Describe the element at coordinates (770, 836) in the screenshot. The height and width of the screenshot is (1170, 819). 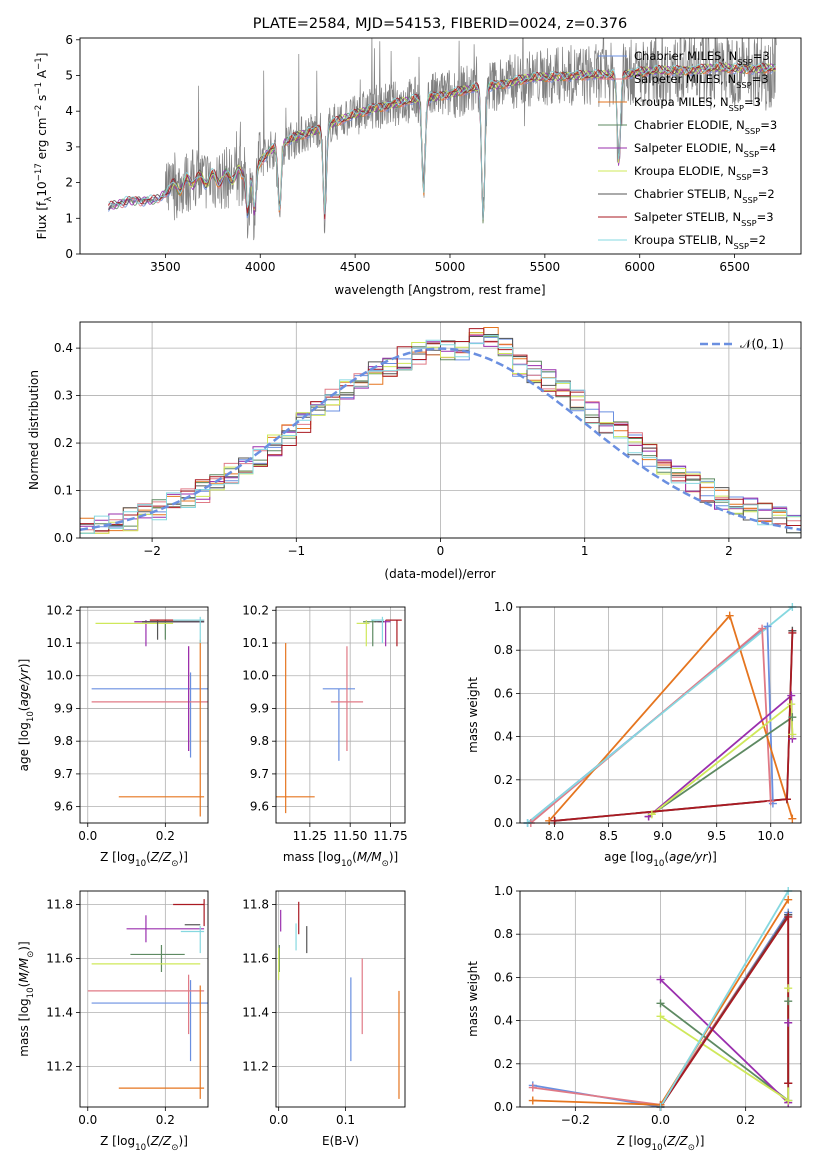
I see `x-tick-label: 10.0` at that location.